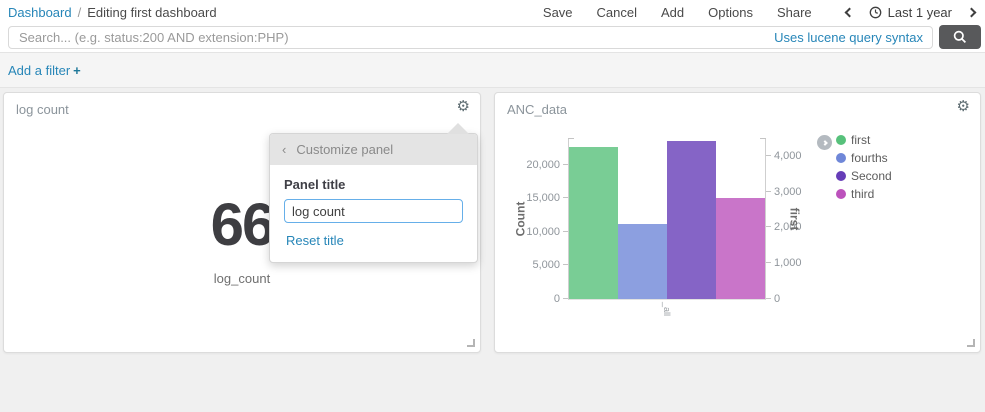 This screenshot has width=985, height=412. I want to click on left-tick-label: 10,000, so click(543, 231).